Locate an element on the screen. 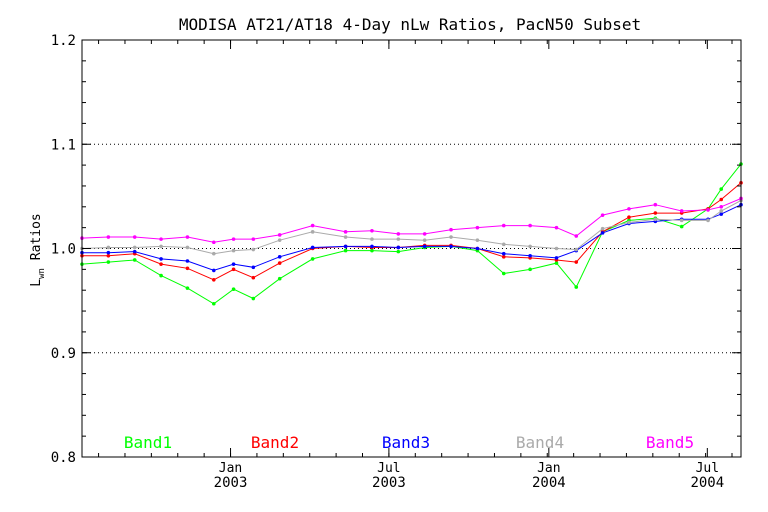 The height and width of the screenshot is (512, 768). y-axis-label: Lwn Ratios is located at coordinates (38, 249).